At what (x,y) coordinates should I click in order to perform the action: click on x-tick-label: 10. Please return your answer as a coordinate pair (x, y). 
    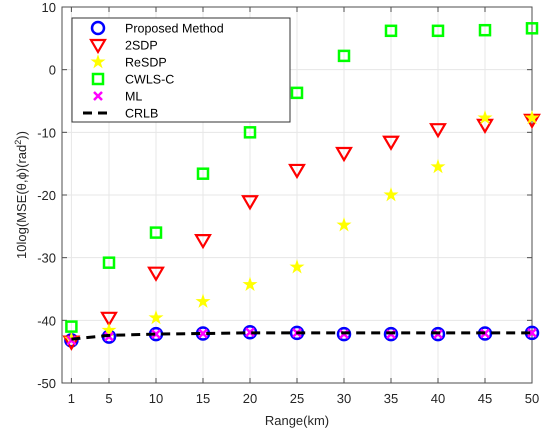
    Looking at the image, I should click on (156, 398).